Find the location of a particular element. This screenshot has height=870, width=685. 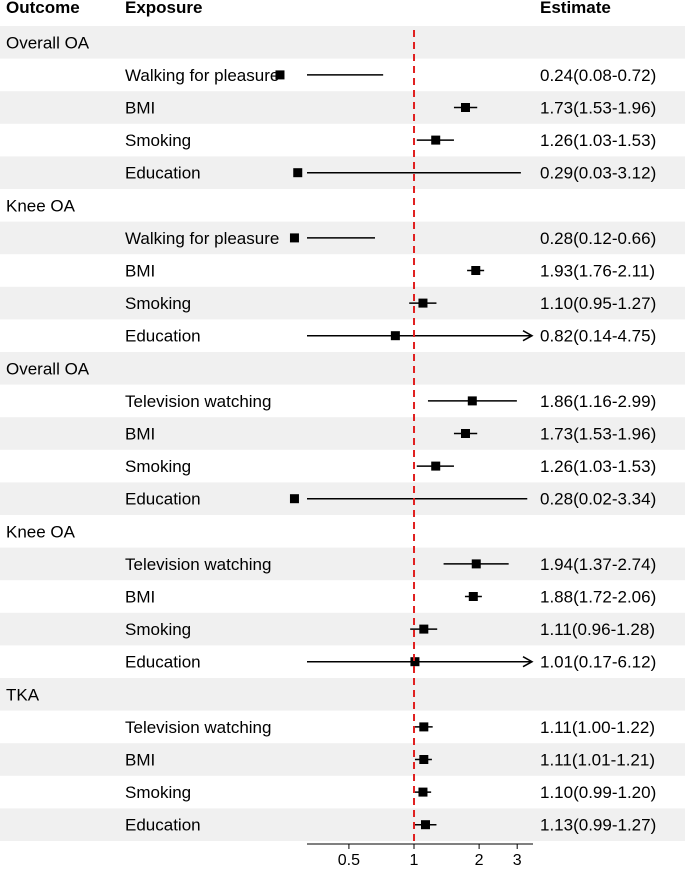

estimate-label: 0.29(0.03-3.12) is located at coordinates (598, 173).